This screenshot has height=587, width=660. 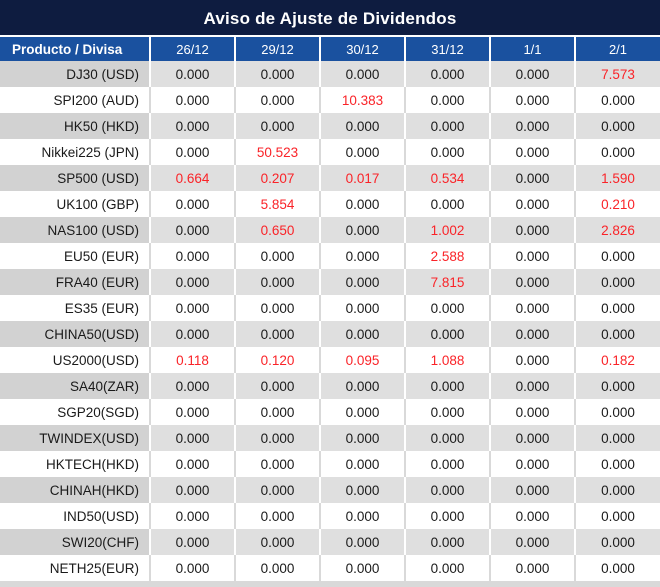 What do you see at coordinates (277, 152) in the screenshot?
I see `value-cell: 50.523` at bounding box center [277, 152].